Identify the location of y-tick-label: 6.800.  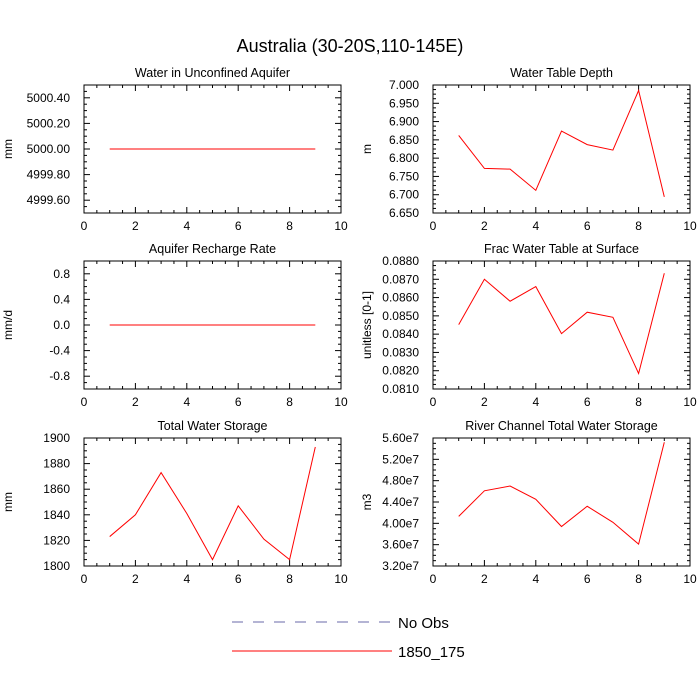
(404, 158).